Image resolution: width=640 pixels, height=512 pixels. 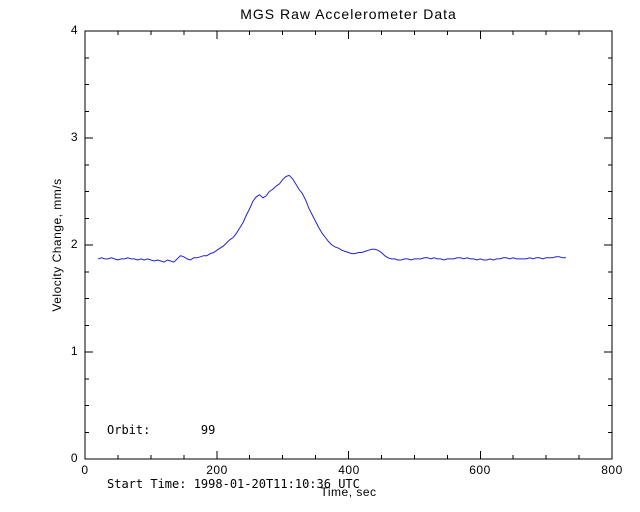 What do you see at coordinates (74, 244) in the screenshot?
I see `y-tick-label: 2` at bounding box center [74, 244].